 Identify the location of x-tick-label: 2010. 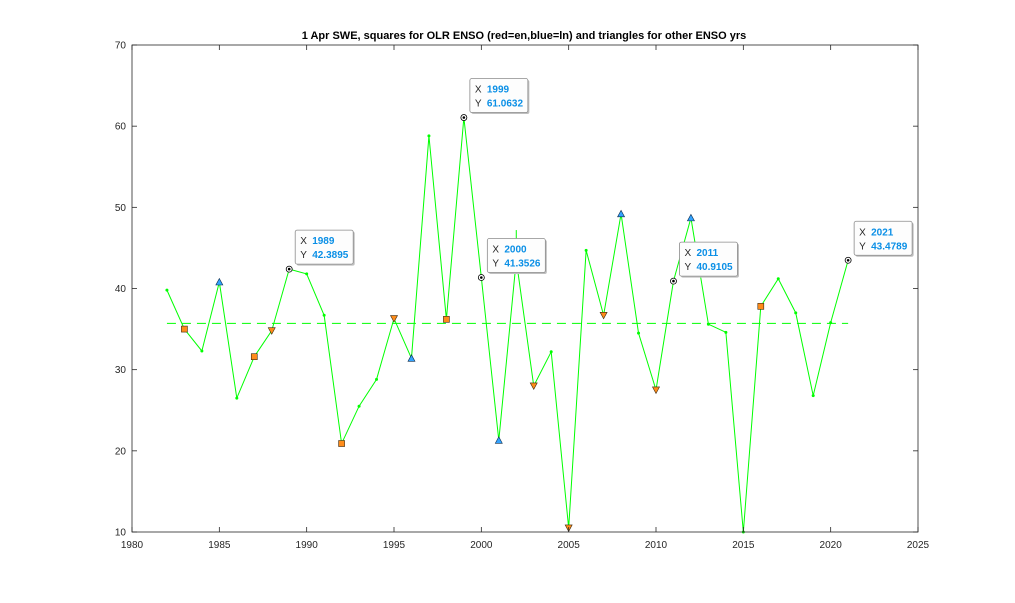
(656, 545).